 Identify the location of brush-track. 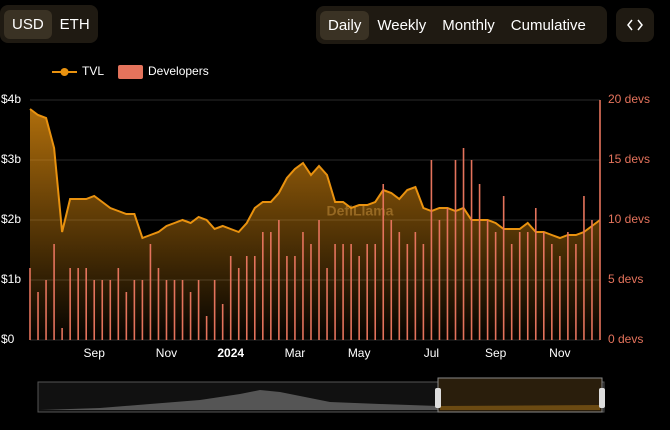
(321, 397).